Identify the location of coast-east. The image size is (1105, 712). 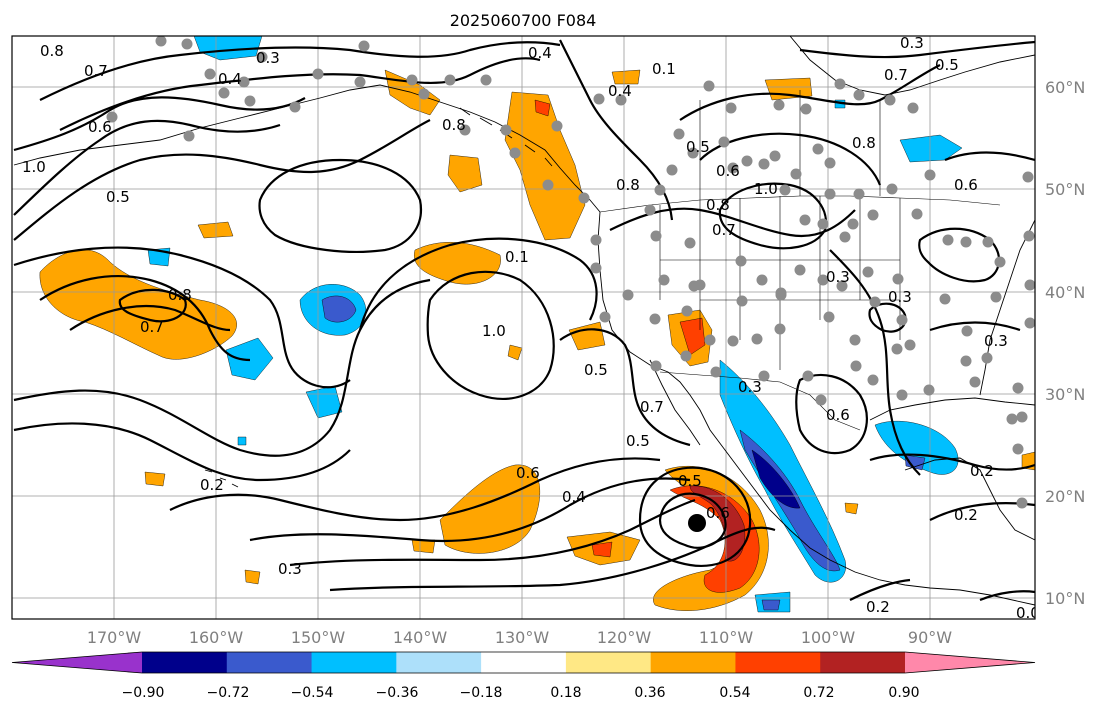
(1007, 307).